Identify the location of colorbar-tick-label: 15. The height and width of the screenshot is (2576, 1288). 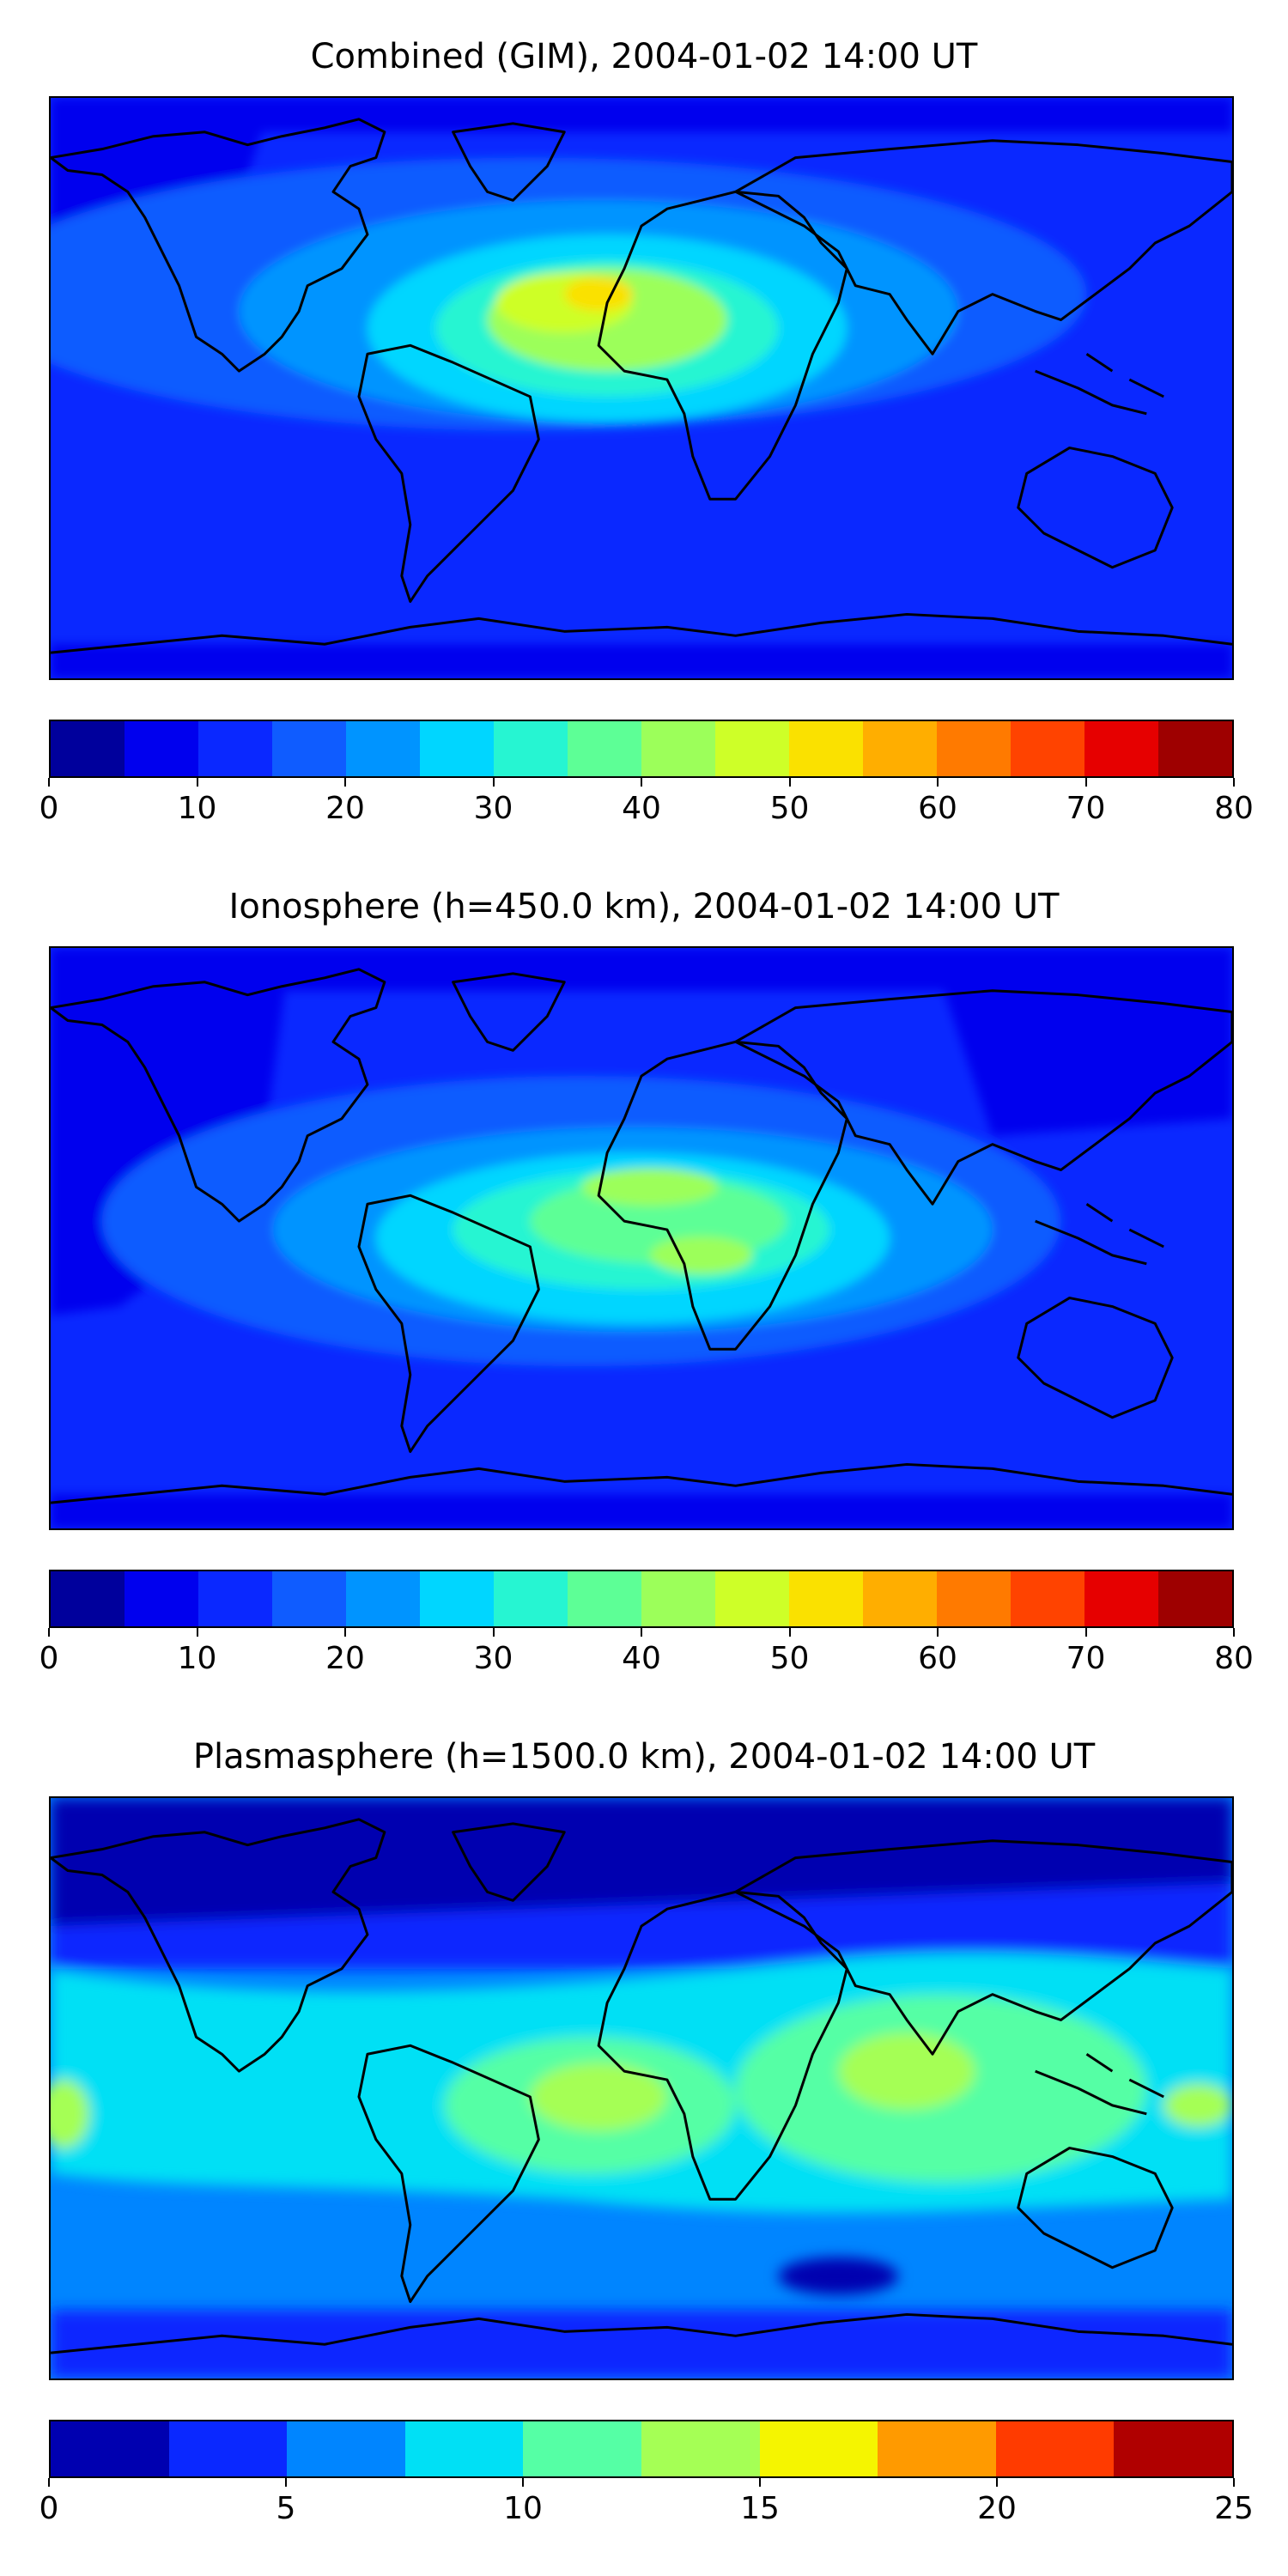
(760, 2508).